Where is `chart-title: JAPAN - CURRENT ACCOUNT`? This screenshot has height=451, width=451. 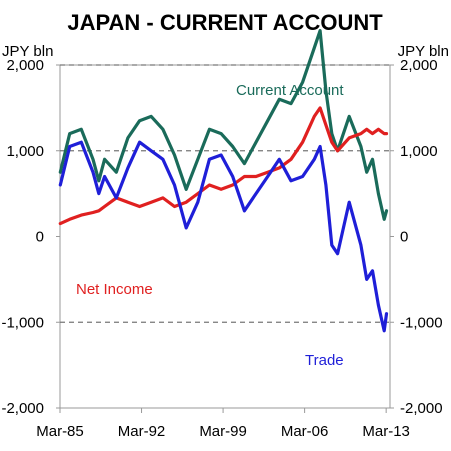
chart-title: JAPAN - CURRENT ACCOUNT is located at coordinates (225, 22).